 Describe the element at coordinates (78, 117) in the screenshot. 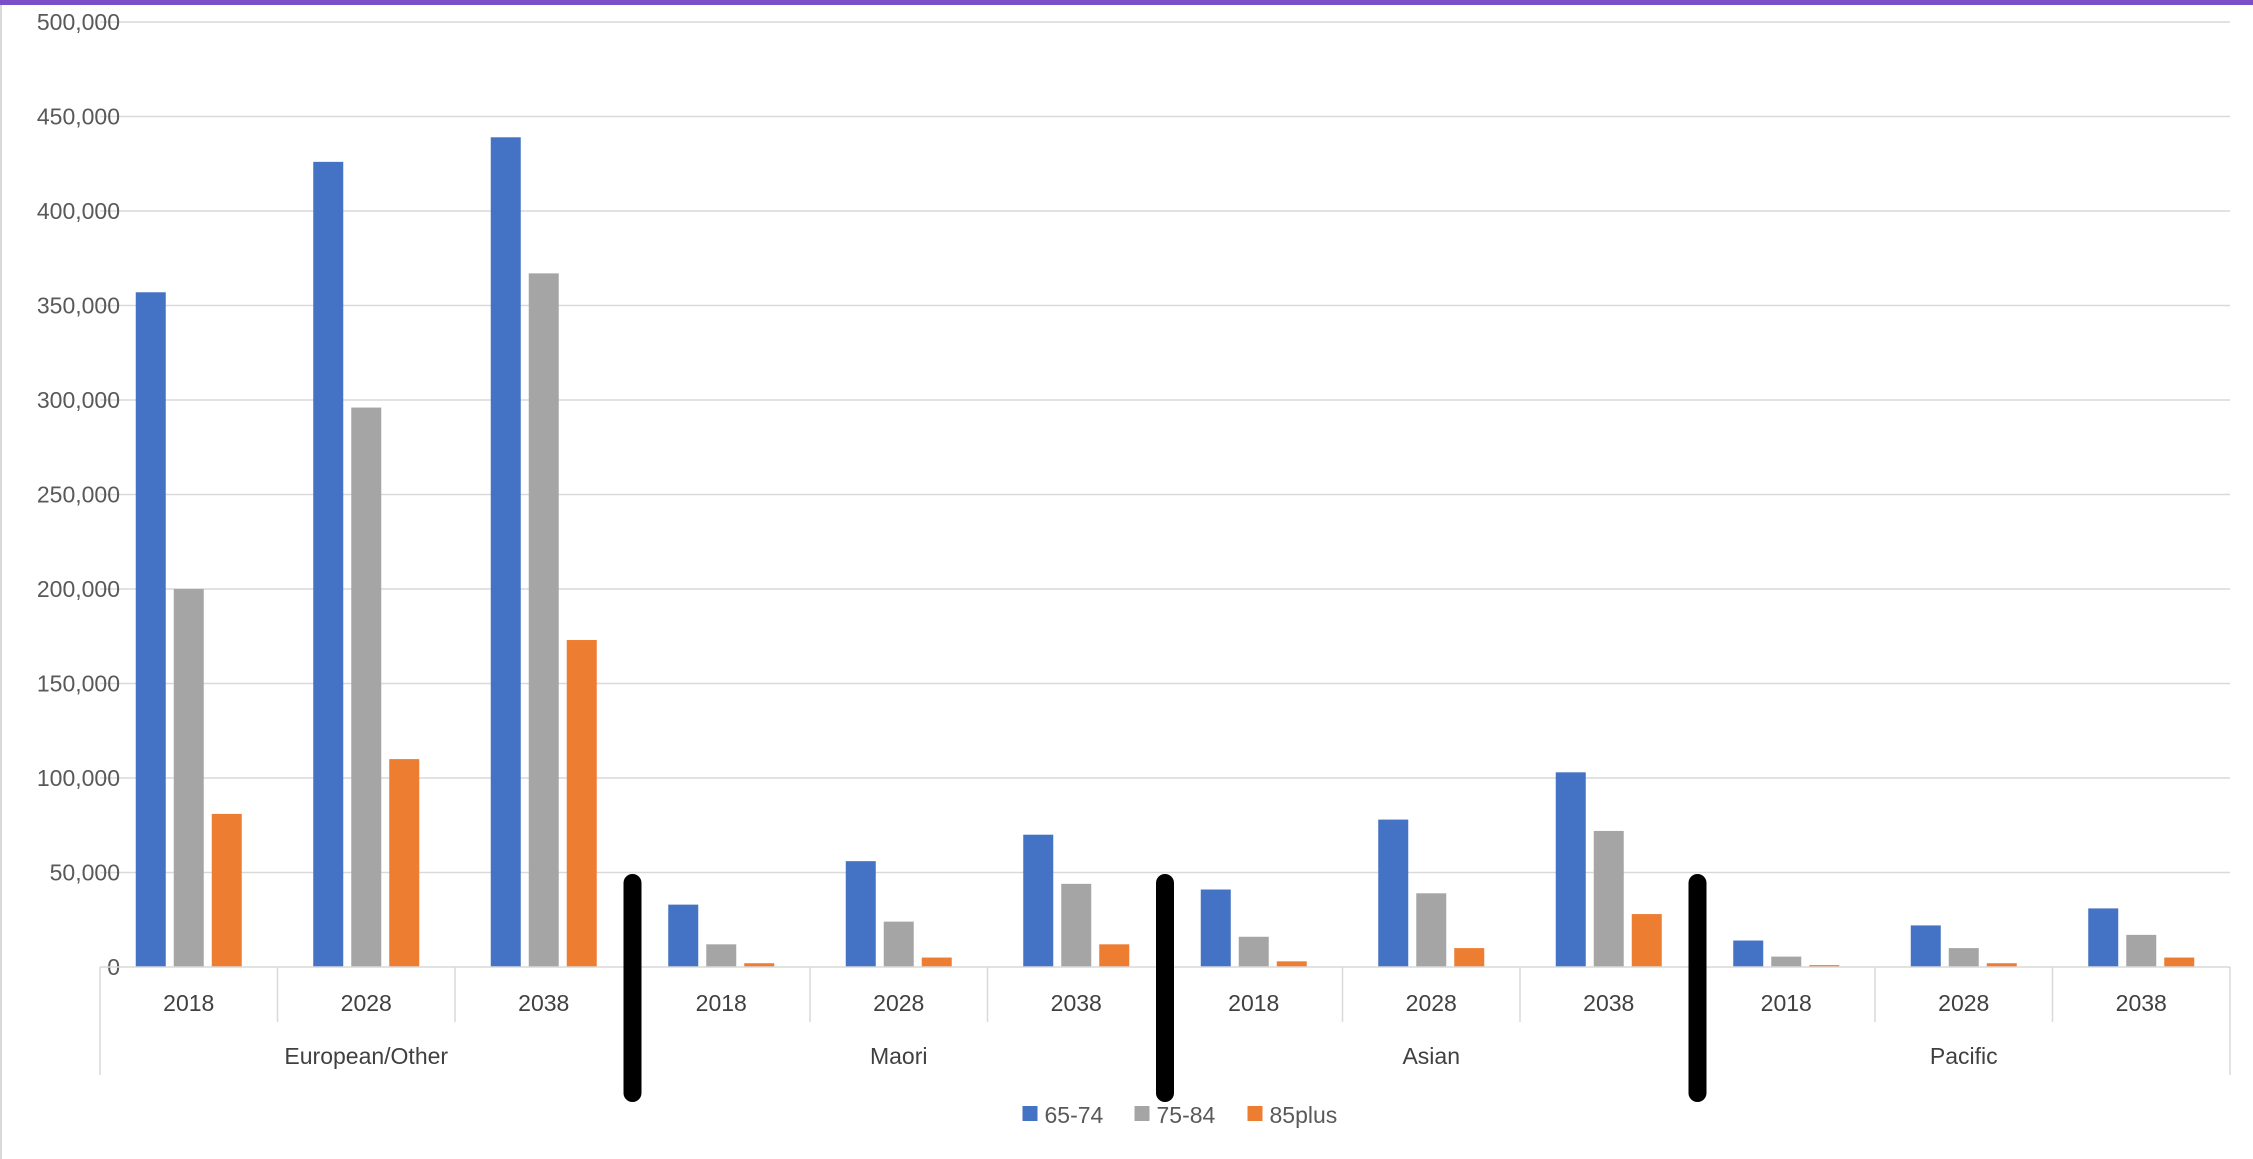

I see `y-tick-label: 450,000` at that location.